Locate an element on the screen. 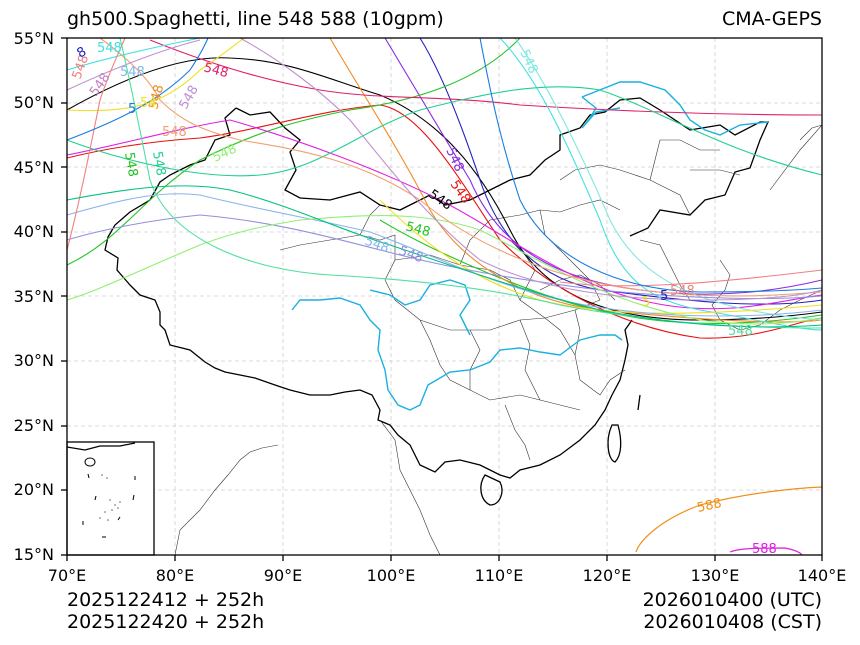 The image size is (860, 645). lat-tick-45: 45°N is located at coordinates (33, 167).